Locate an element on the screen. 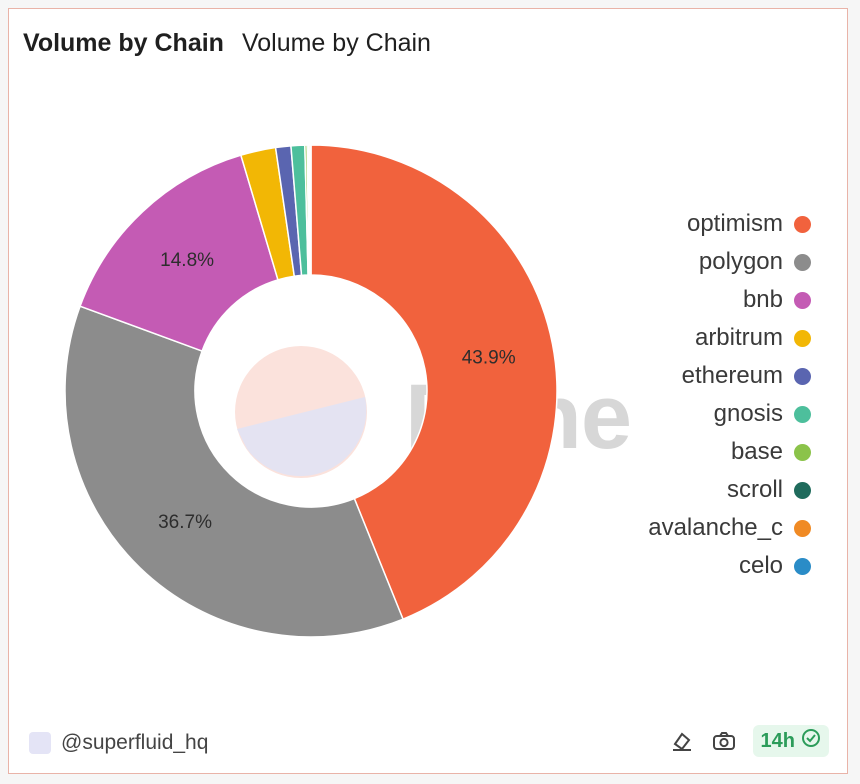  legend-item-celo: celo is located at coordinates (775, 566).